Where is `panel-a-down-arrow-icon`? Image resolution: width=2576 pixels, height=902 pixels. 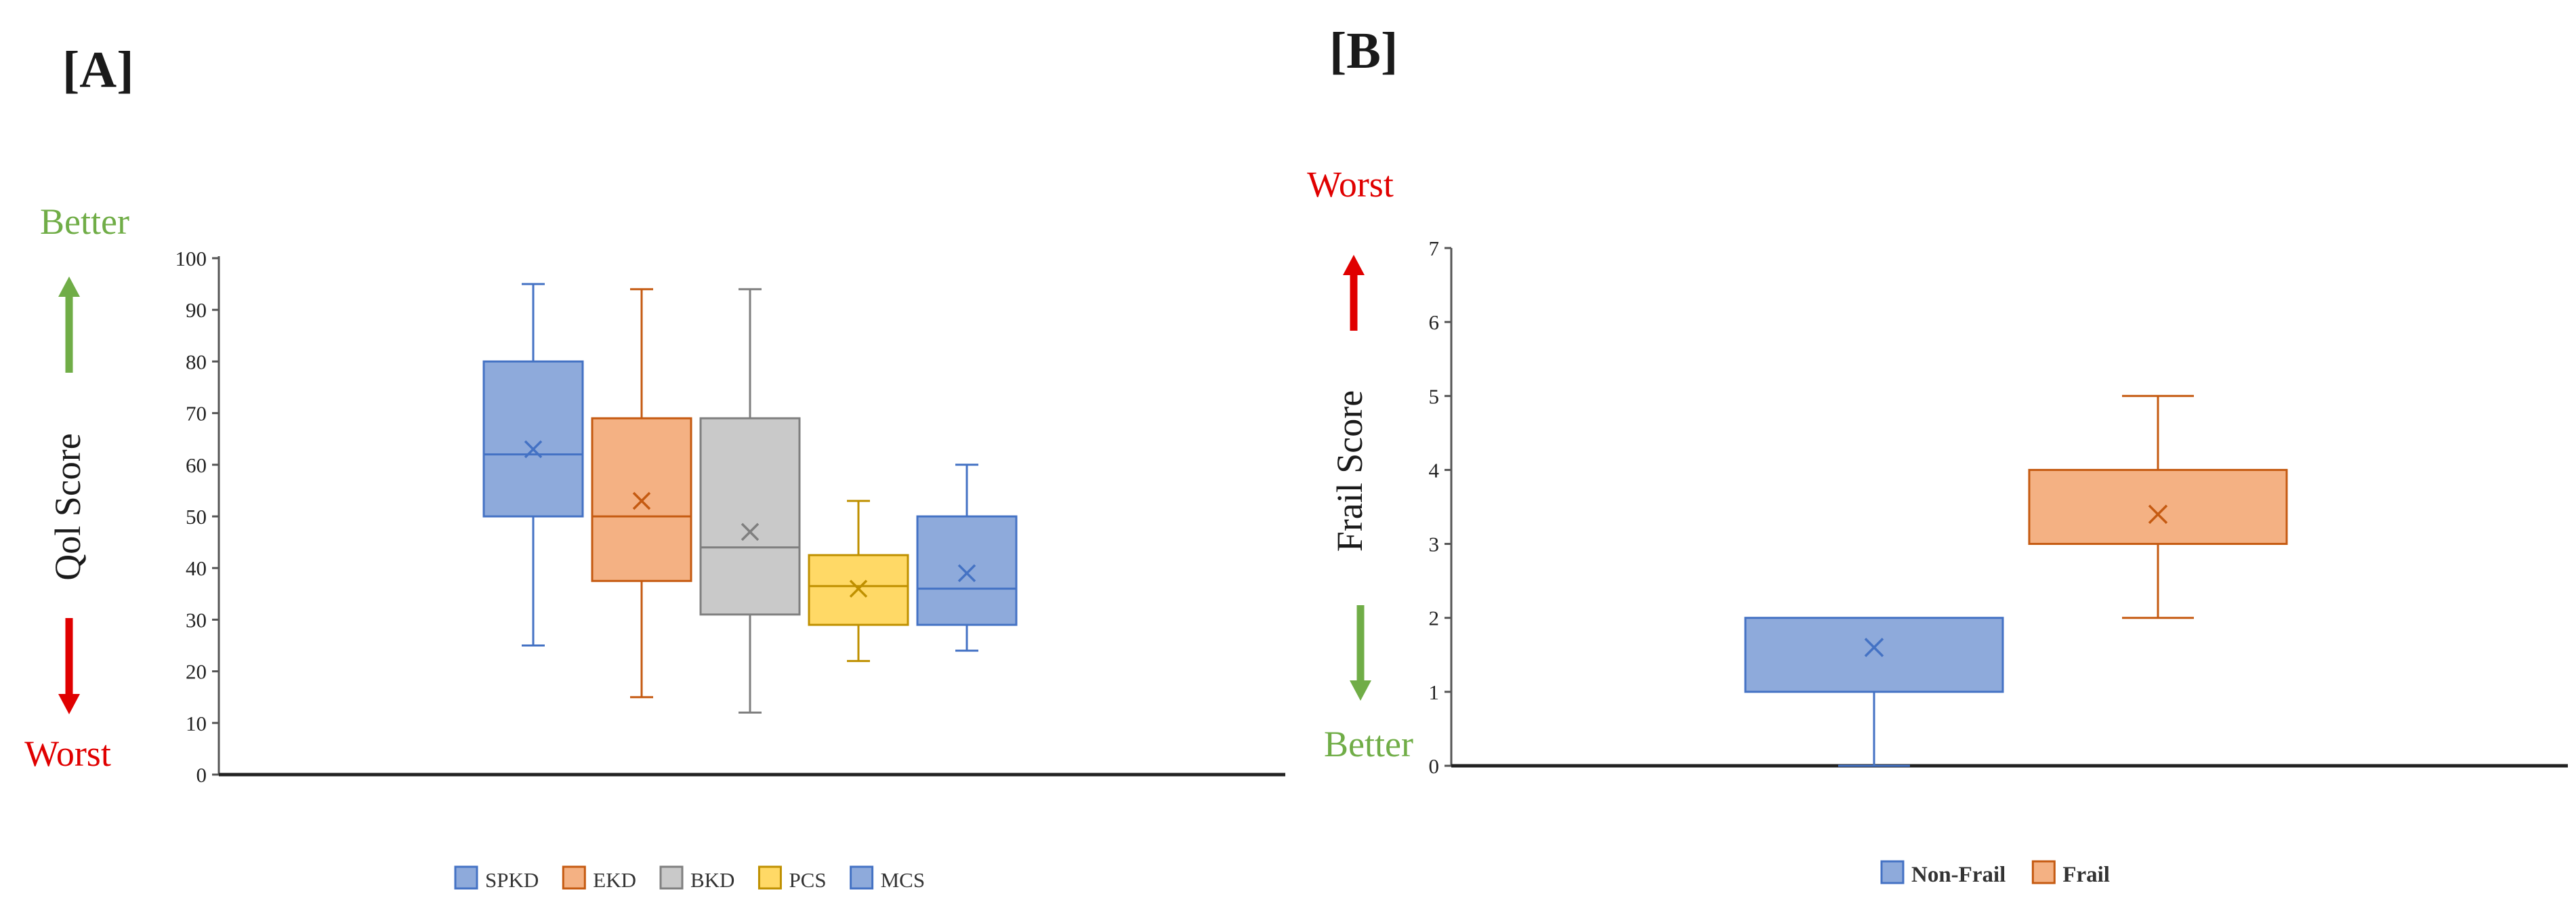 panel-a-down-arrow-icon is located at coordinates (69, 666).